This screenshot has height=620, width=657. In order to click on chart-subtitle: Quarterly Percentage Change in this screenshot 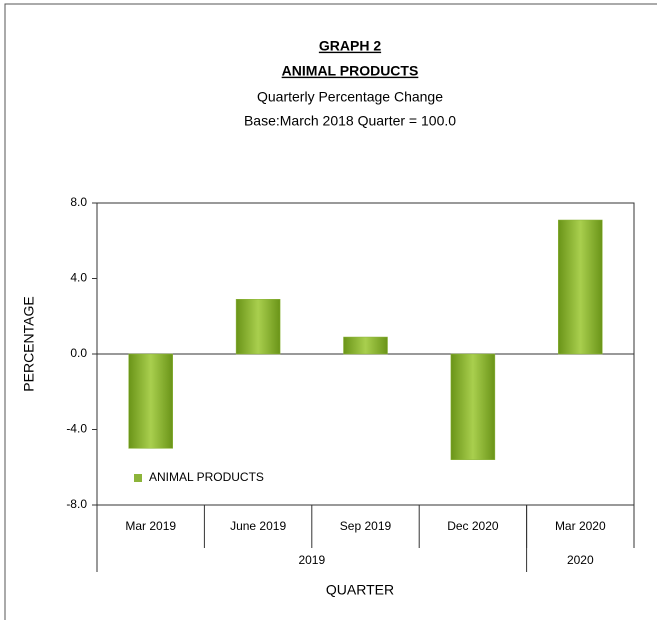, I will do `click(350, 97)`.